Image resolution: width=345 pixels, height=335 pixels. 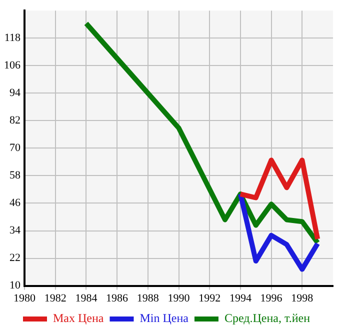 I want to click on x-tick-label: 1998, so click(x=302, y=298).